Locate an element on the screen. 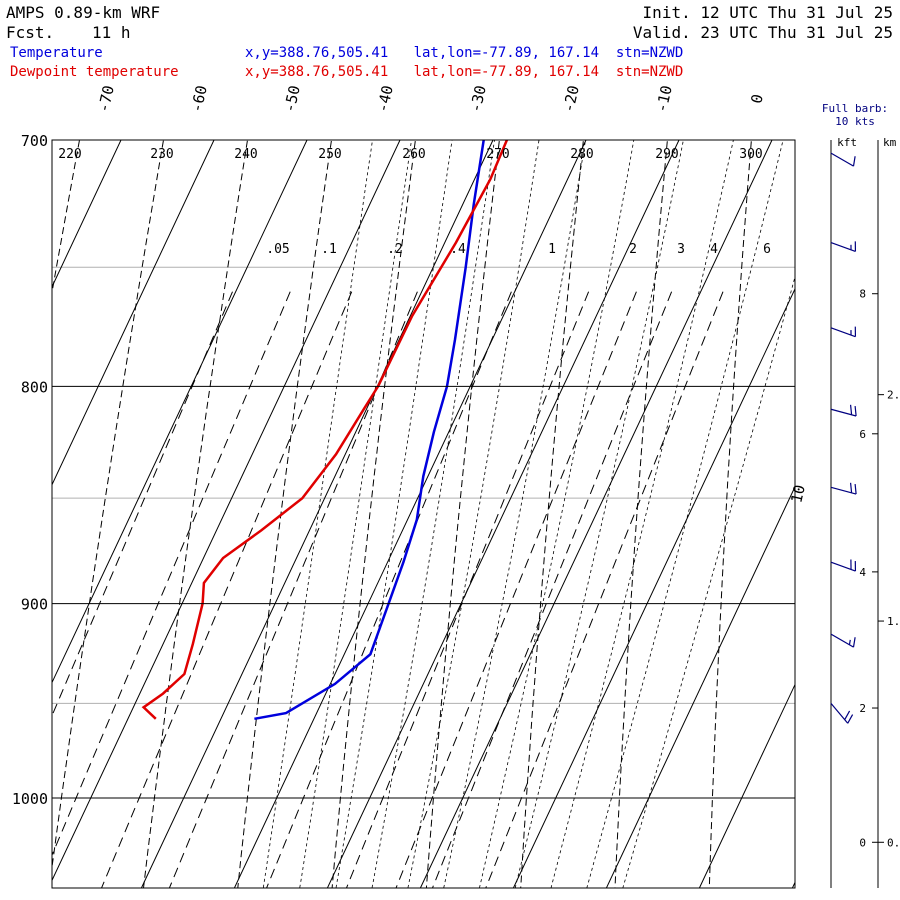 Image resolution: width=900 pixels, height=900 pixels. valid-time: Valid. 23 UTC Thu 31 Jul 25 is located at coordinates (763, 32).